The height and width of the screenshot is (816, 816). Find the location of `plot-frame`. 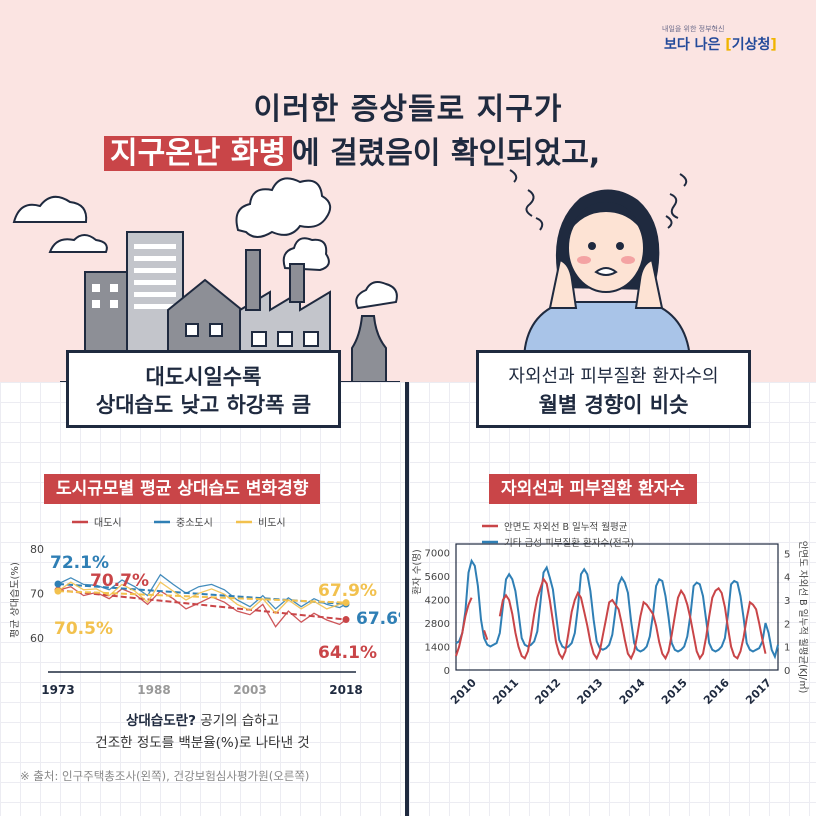

plot-frame is located at coordinates (617, 607).